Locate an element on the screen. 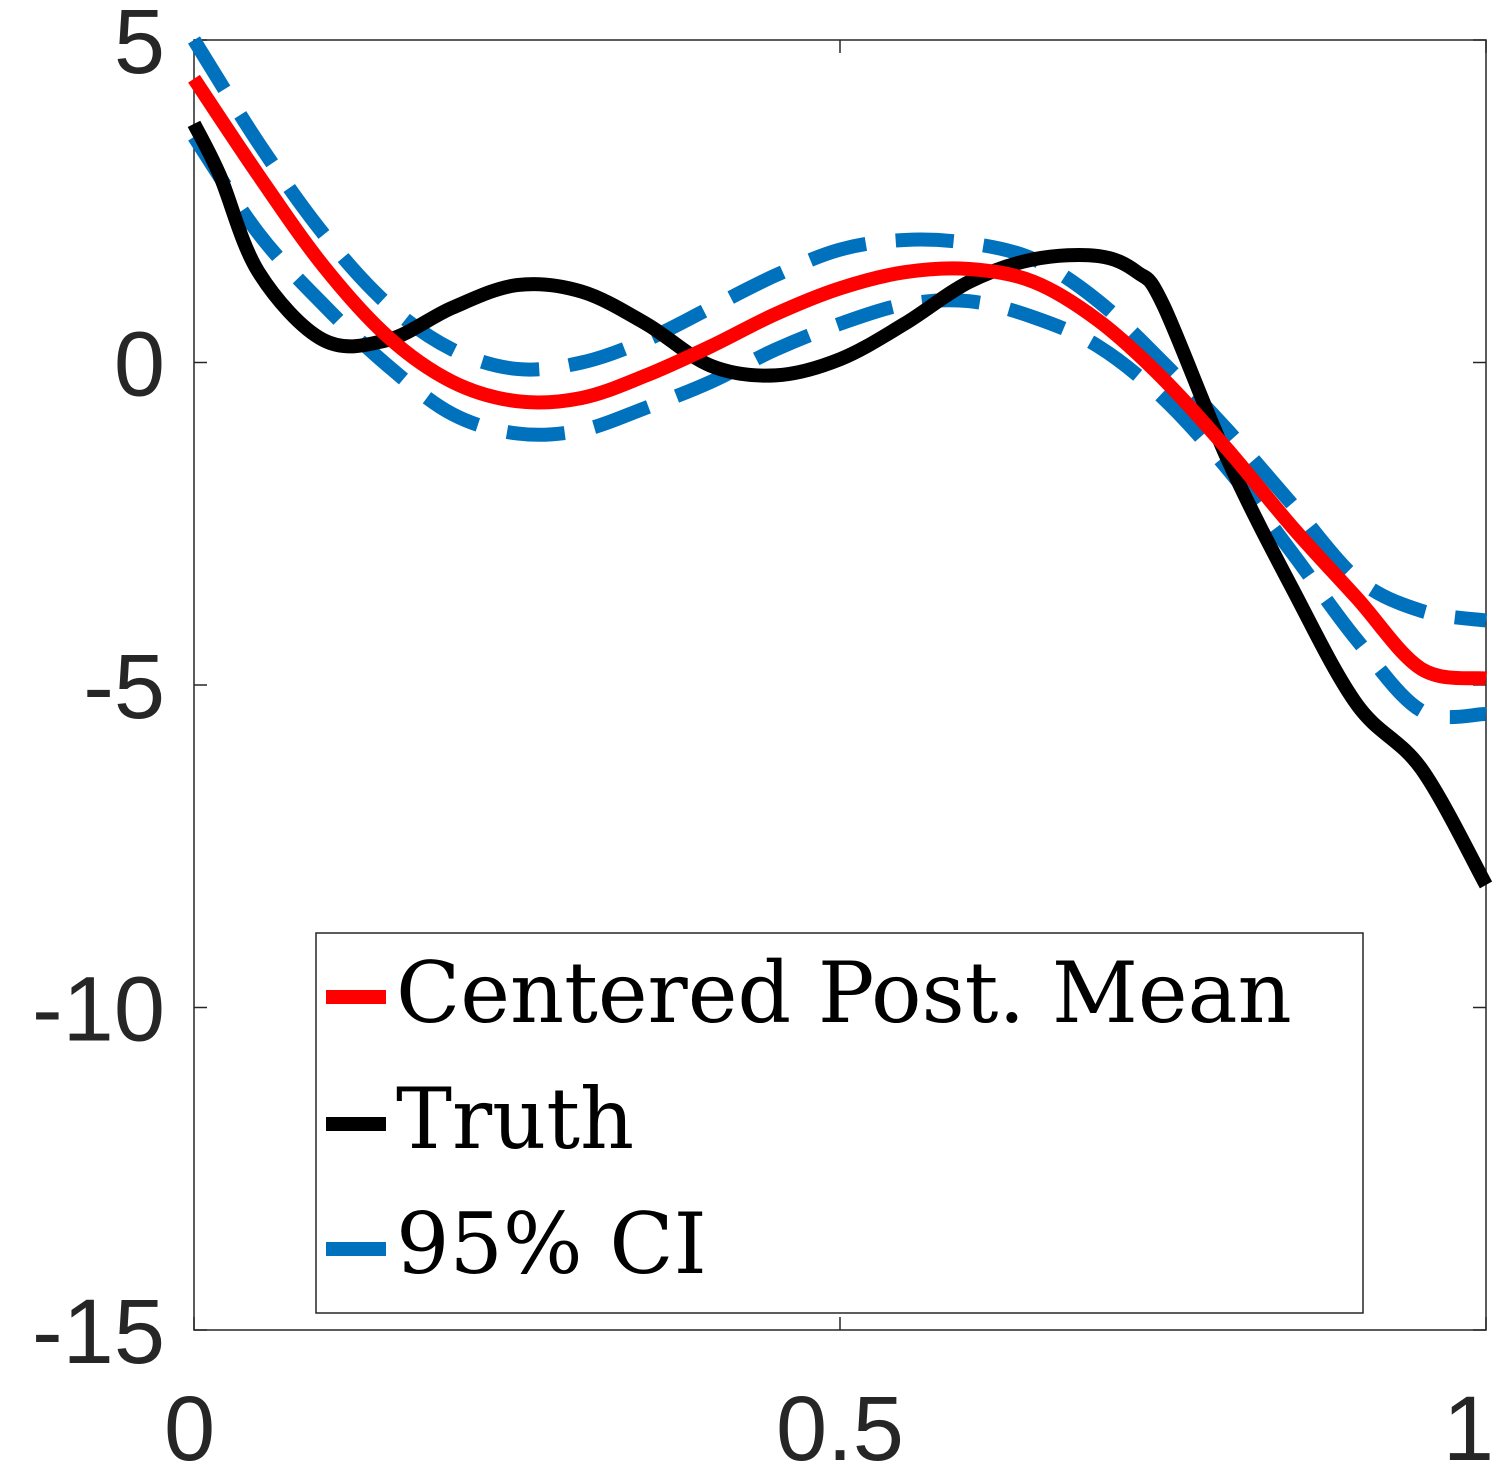  legend-label-post-mean: Centered Post. Mean is located at coordinates (844, 993).